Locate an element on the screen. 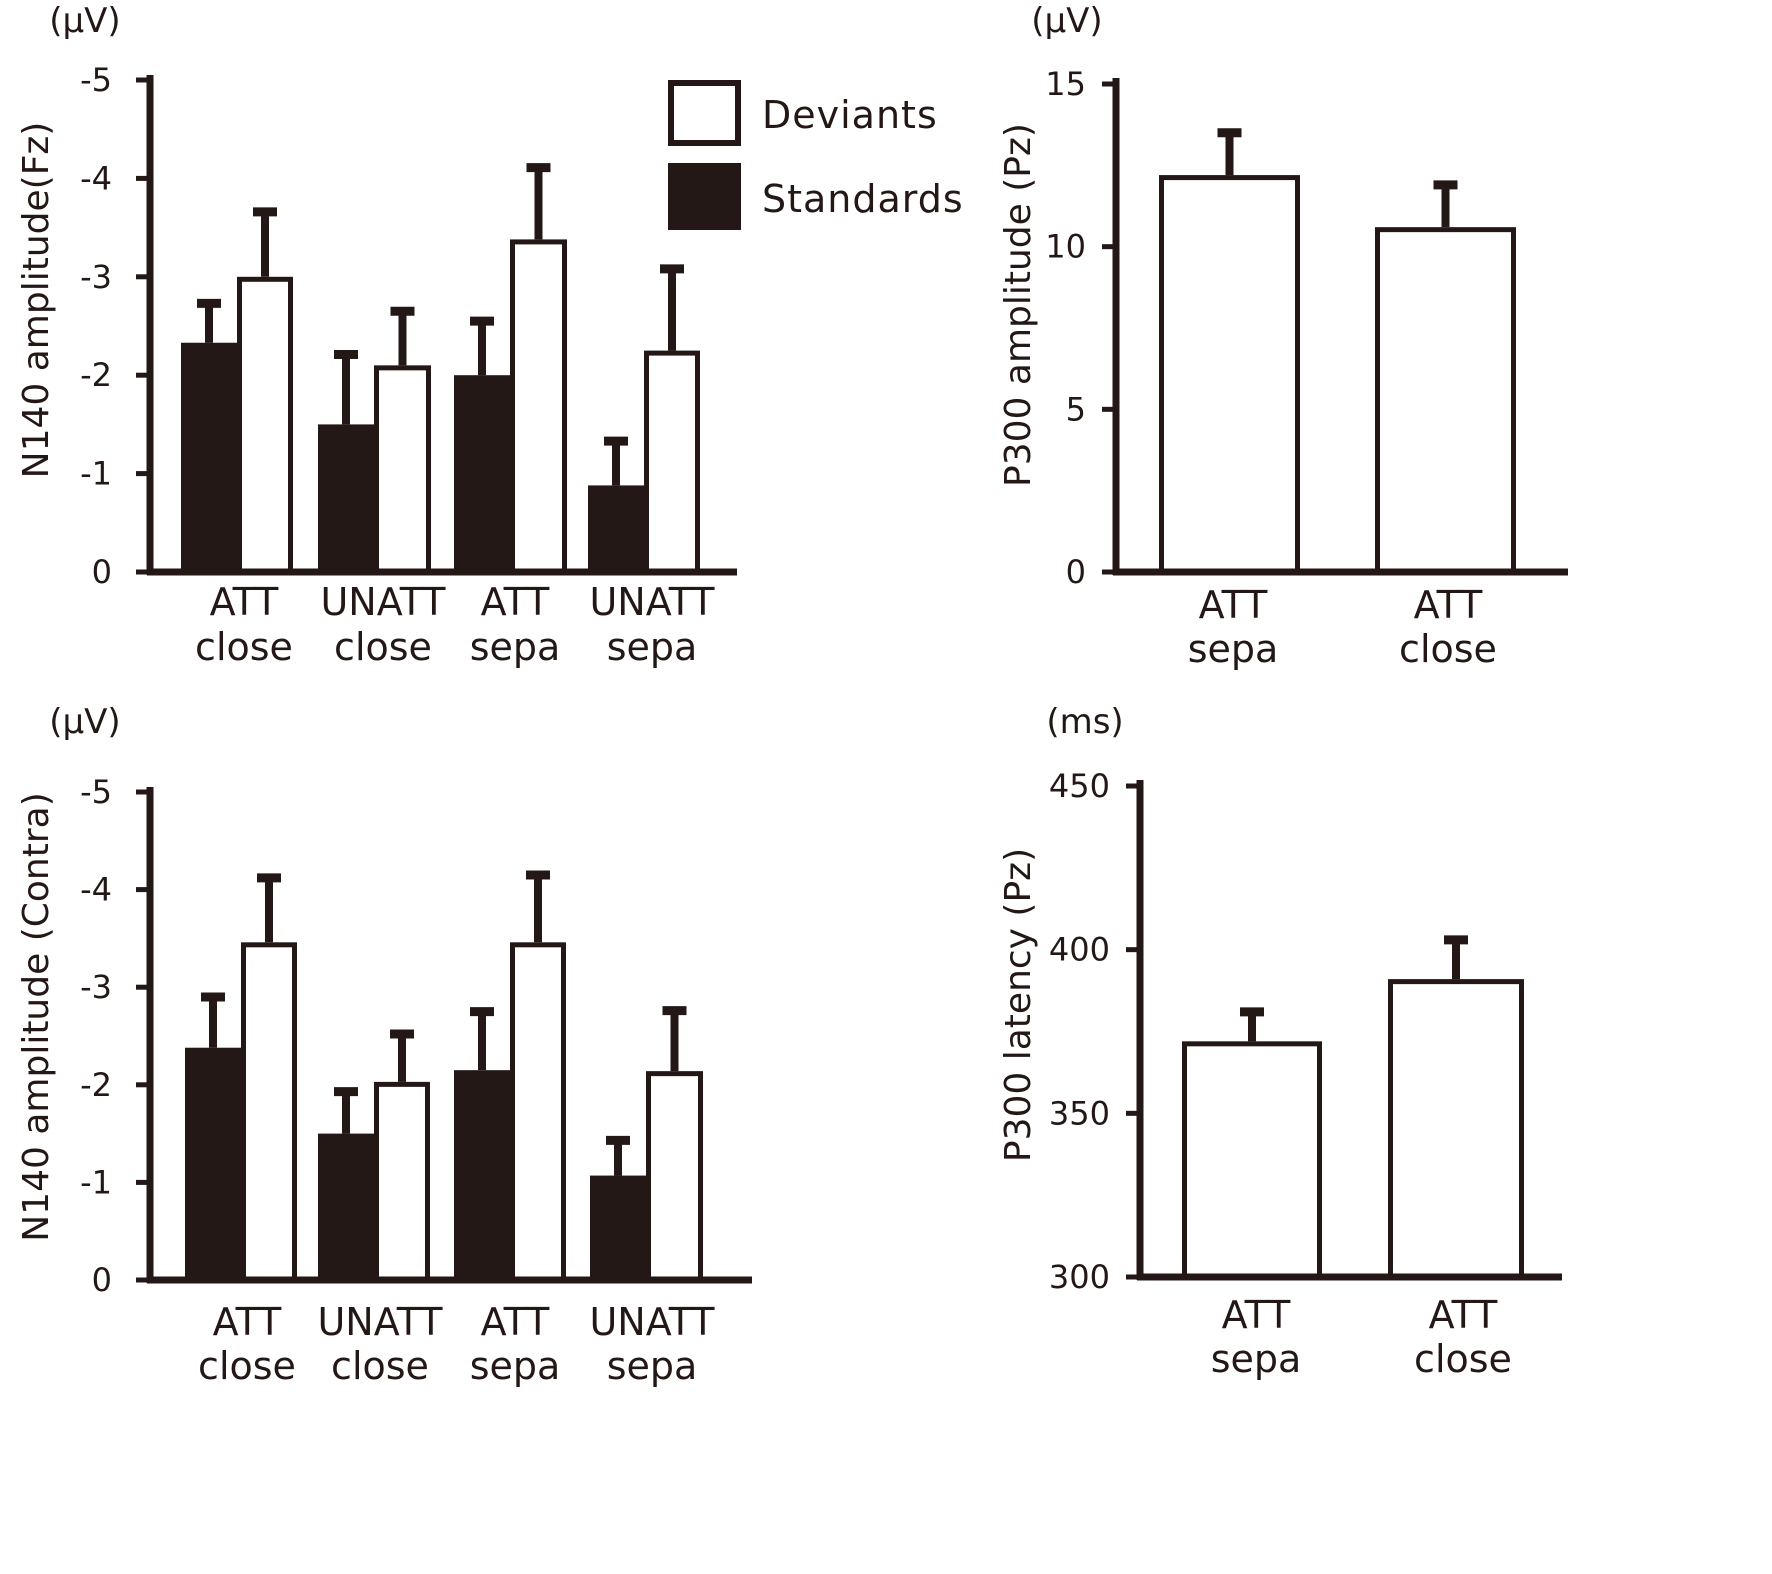  y-tick-label-p300-lat-2: 400 is located at coordinates (1079, 950).